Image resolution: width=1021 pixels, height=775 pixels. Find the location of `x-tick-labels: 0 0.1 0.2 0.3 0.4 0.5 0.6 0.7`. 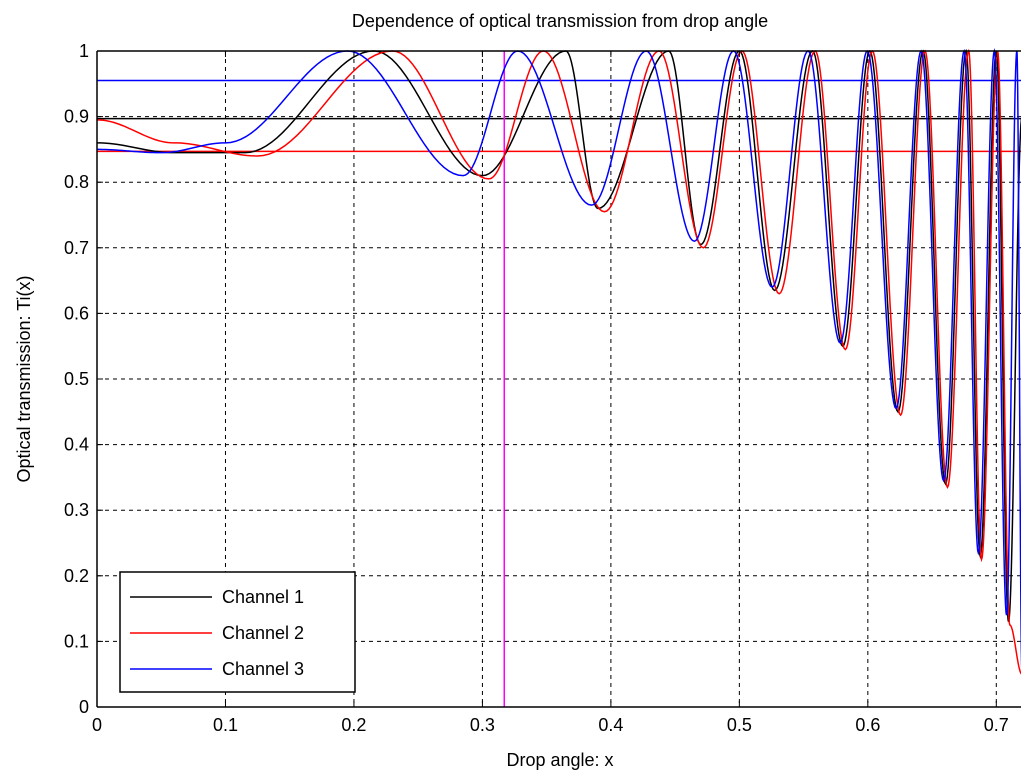

x-tick-labels: 0 0.1 0.2 0.3 0.4 0.5 0.6 0.7 is located at coordinates (550, 725).